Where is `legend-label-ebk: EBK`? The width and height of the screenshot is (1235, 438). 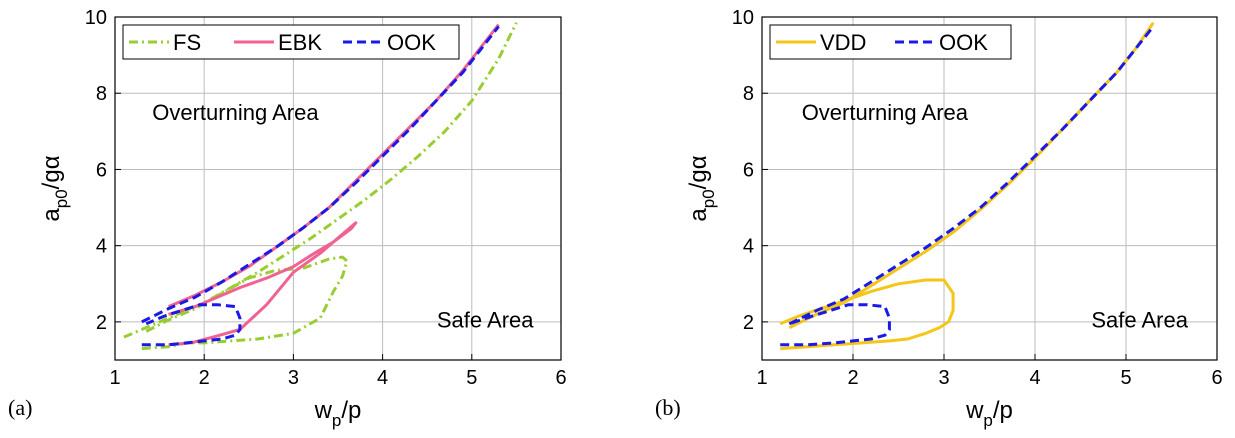
legend-label-ebk: EBK is located at coordinates (300, 42).